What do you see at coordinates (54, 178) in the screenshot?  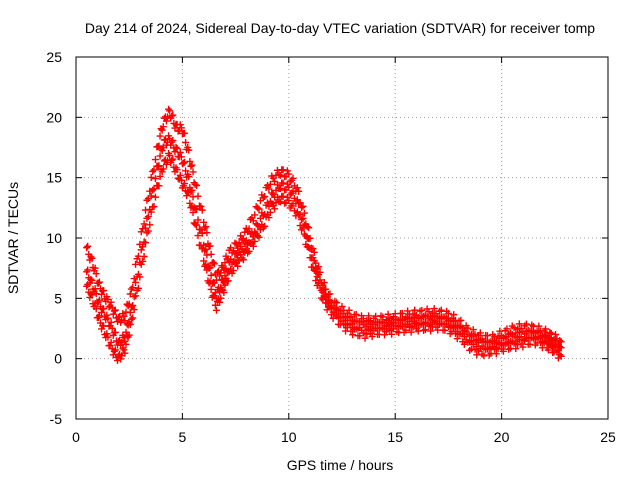 I see `y-tick-label: 15` at bounding box center [54, 178].